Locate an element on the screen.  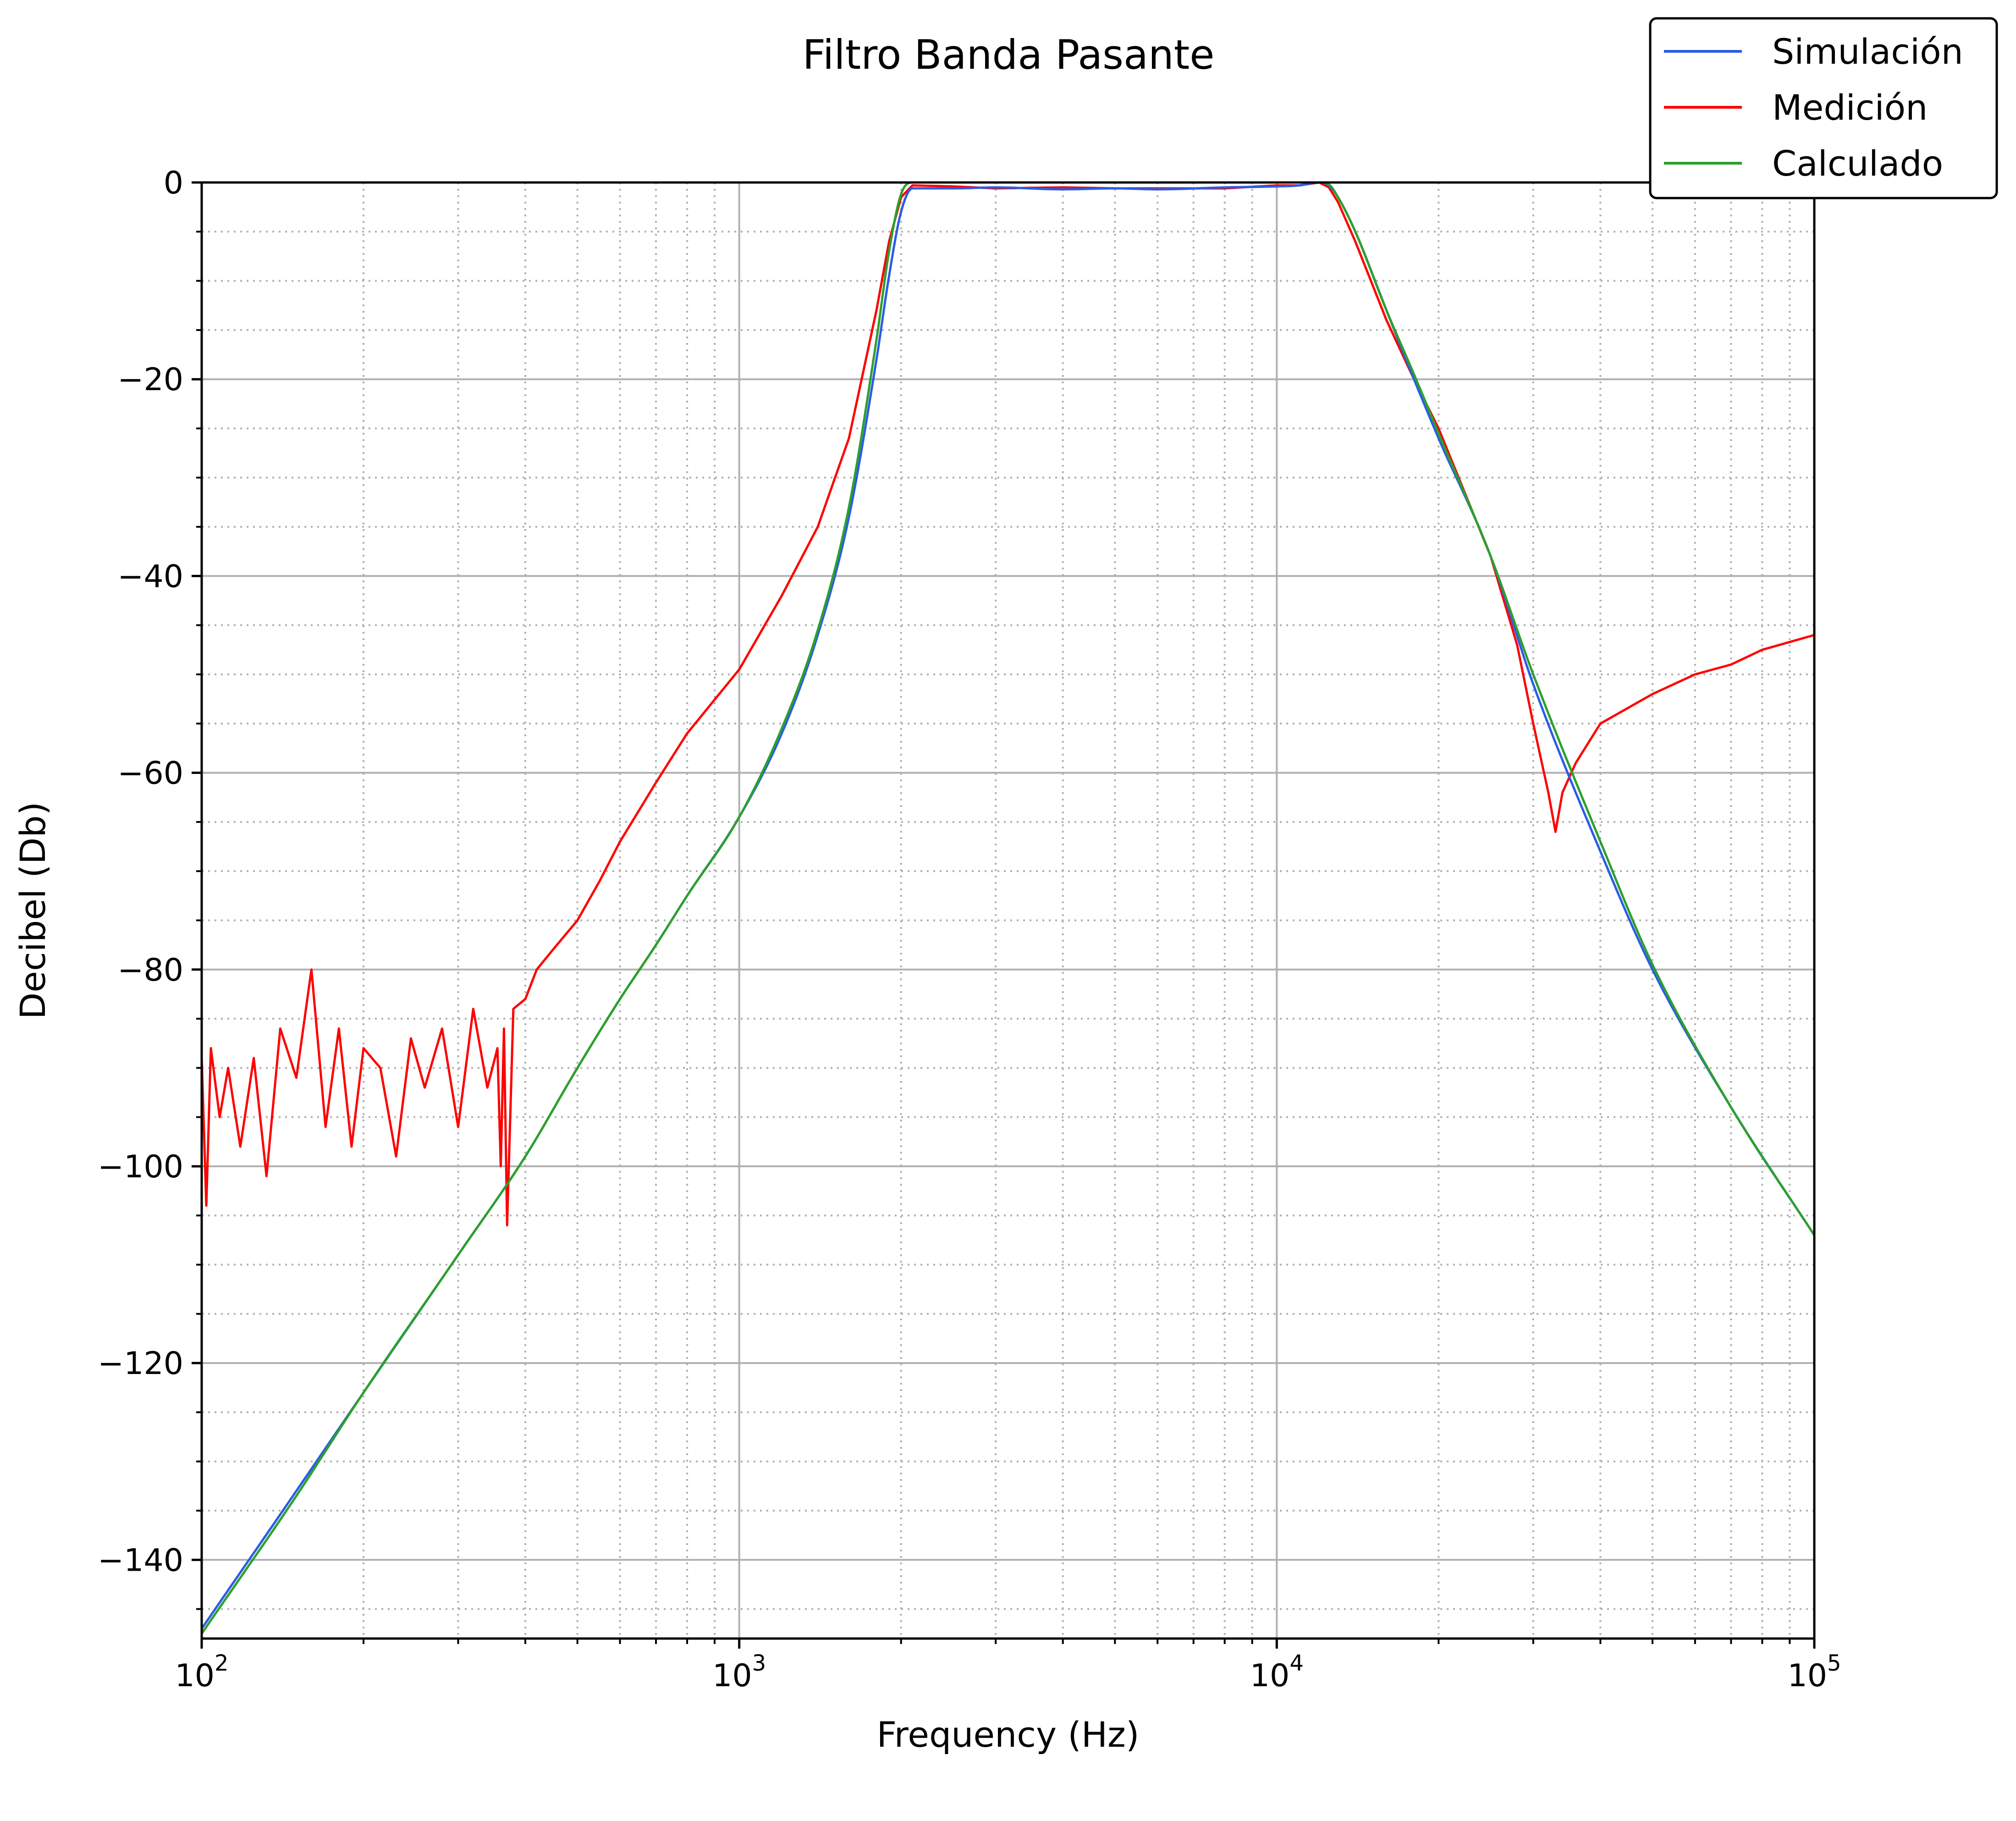
legend-label: Medición is located at coordinates (1850, 107).